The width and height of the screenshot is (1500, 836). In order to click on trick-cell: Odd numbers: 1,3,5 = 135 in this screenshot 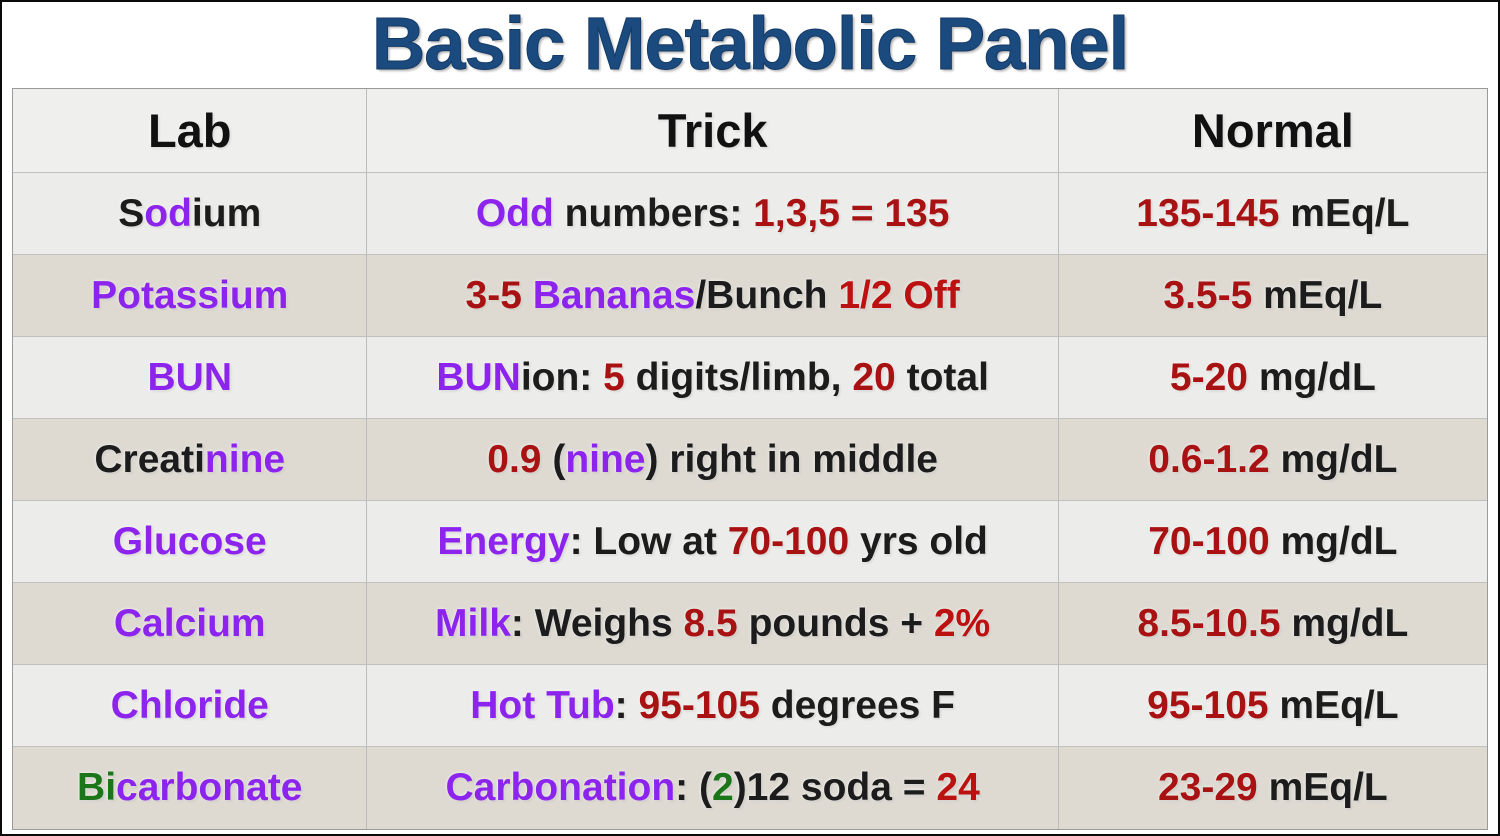, I will do `click(713, 213)`.